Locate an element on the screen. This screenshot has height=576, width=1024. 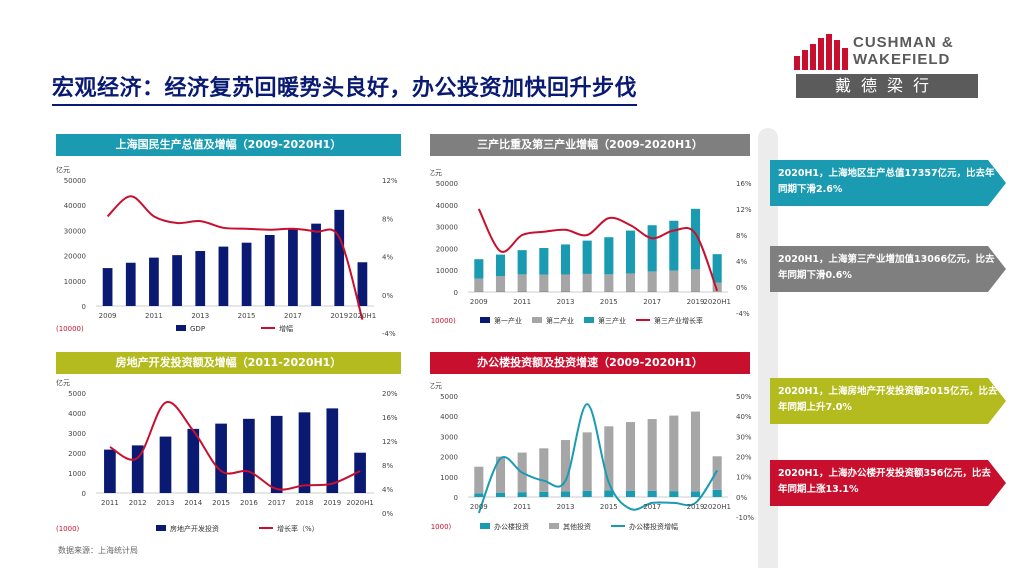
callout-realestate: 2020H1，上海房地产开发投资额2015亿元，比去年同期上升7.0% is located at coordinates (890, 401).